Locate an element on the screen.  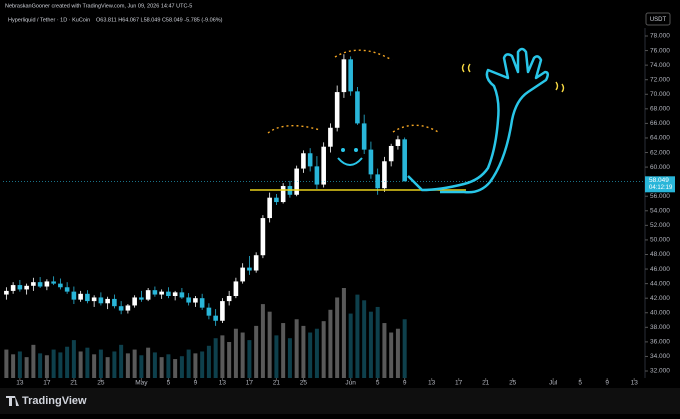
waving-hand is located at coordinates (478, 120).